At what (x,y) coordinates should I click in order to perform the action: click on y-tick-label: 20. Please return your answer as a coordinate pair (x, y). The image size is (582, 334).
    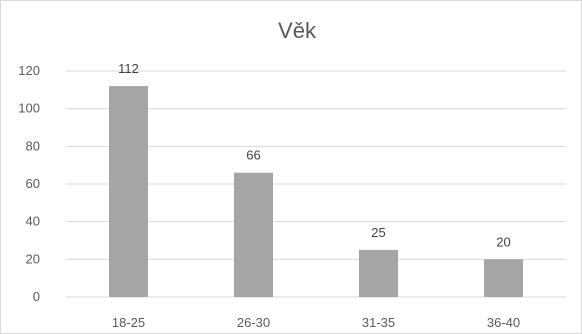
    Looking at the image, I should click on (33, 258).